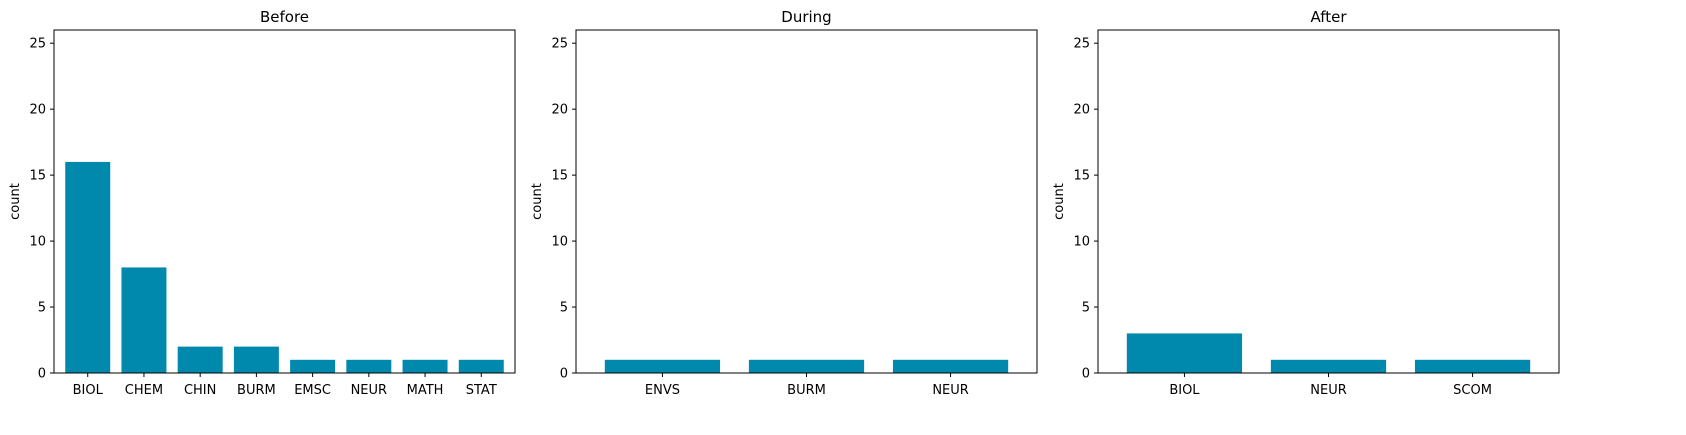  What do you see at coordinates (200, 390) in the screenshot?
I see `x-tick-label: CHIN` at bounding box center [200, 390].